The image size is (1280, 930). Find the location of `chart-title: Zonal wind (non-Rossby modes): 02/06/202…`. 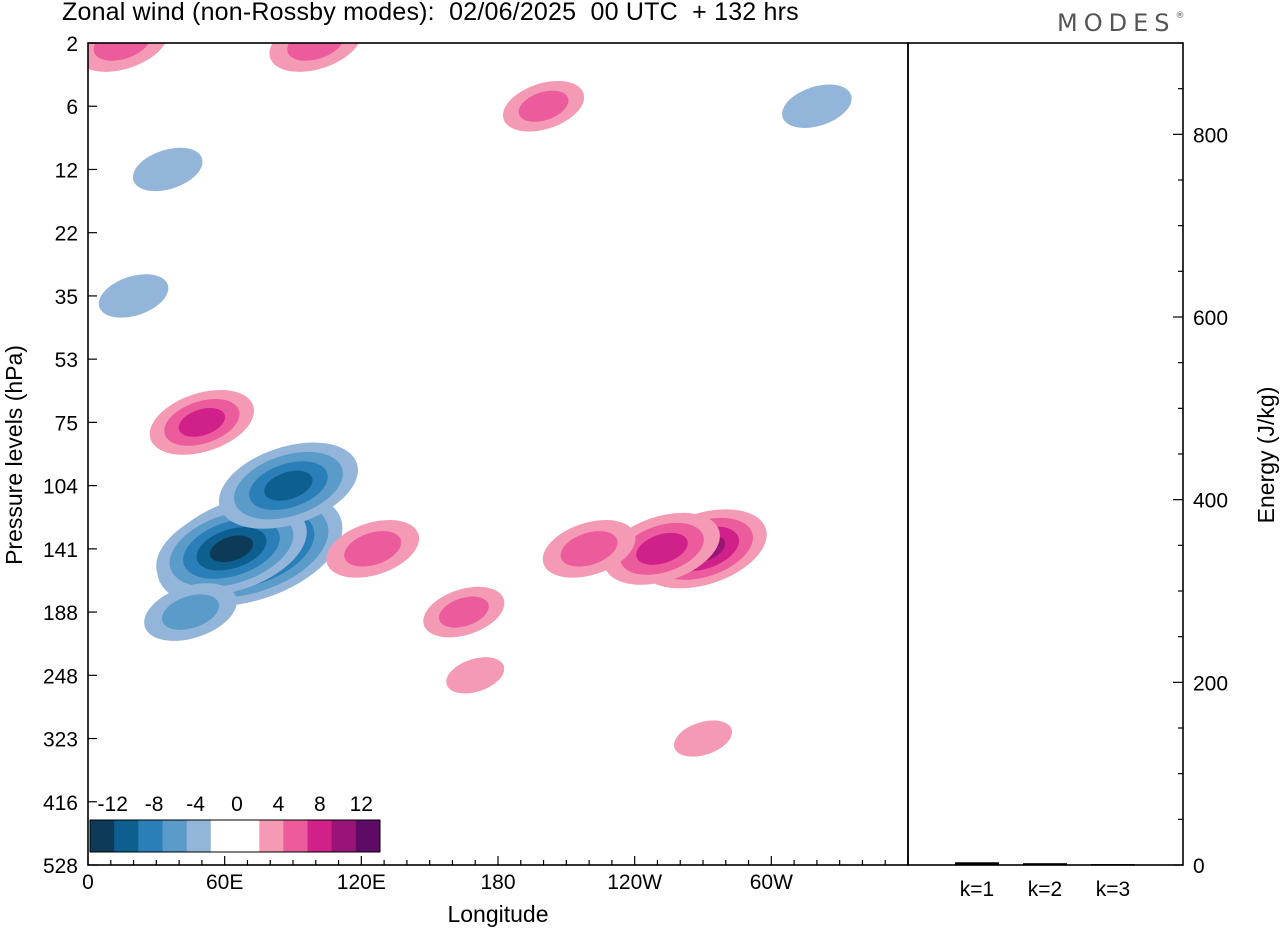

chart-title: Zonal wind (non-Rossby modes): 02/06/202… is located at coordinates (430, 13).